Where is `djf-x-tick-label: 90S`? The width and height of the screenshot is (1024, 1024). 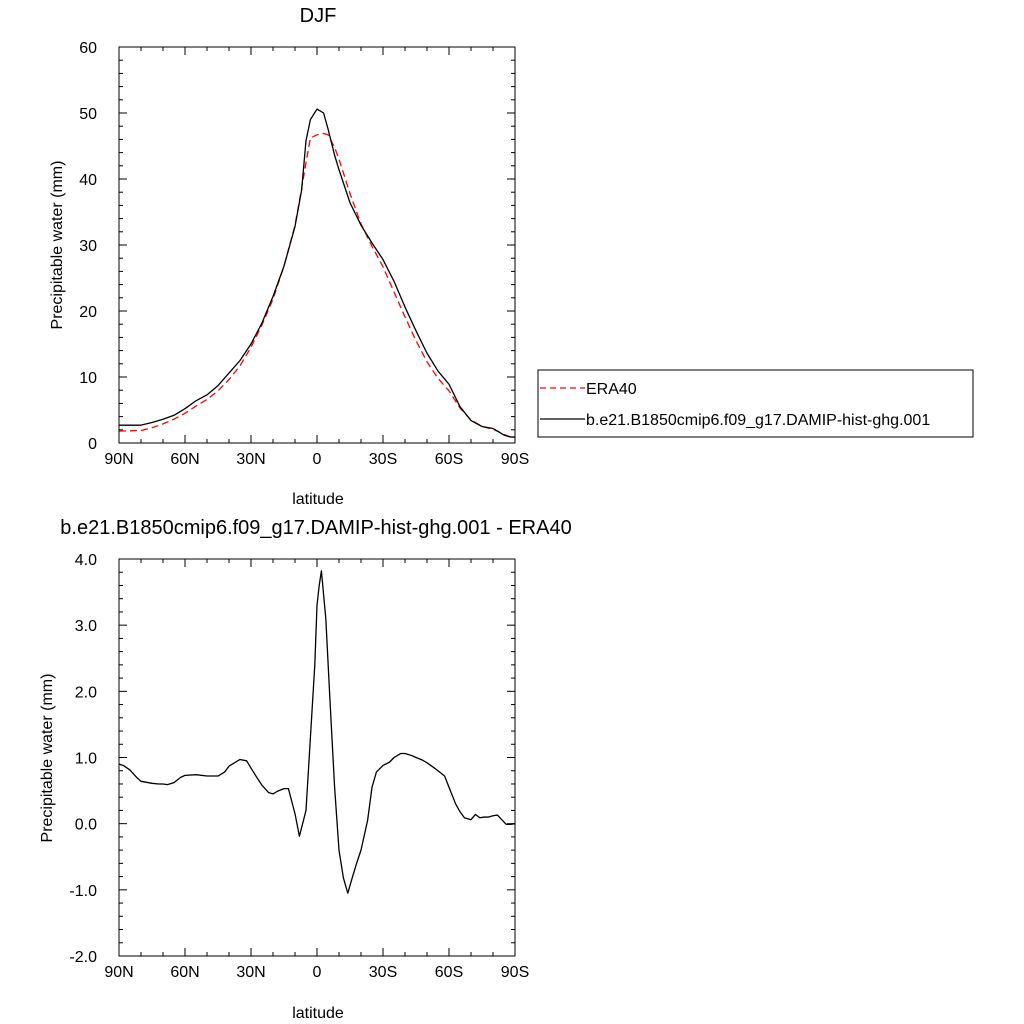 djf-x-tick-label: 90S is located at coordinates (515, 459).